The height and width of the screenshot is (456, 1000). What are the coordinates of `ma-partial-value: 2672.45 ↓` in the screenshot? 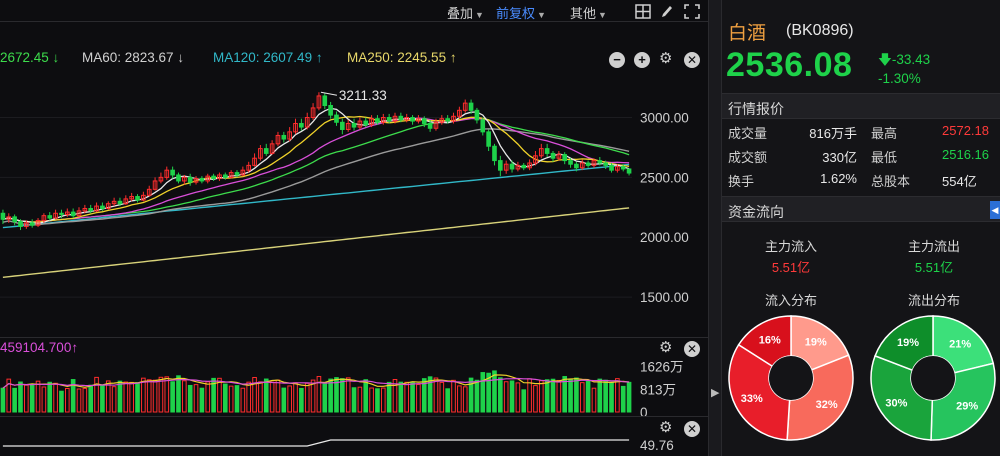 It's located at (30, 57).